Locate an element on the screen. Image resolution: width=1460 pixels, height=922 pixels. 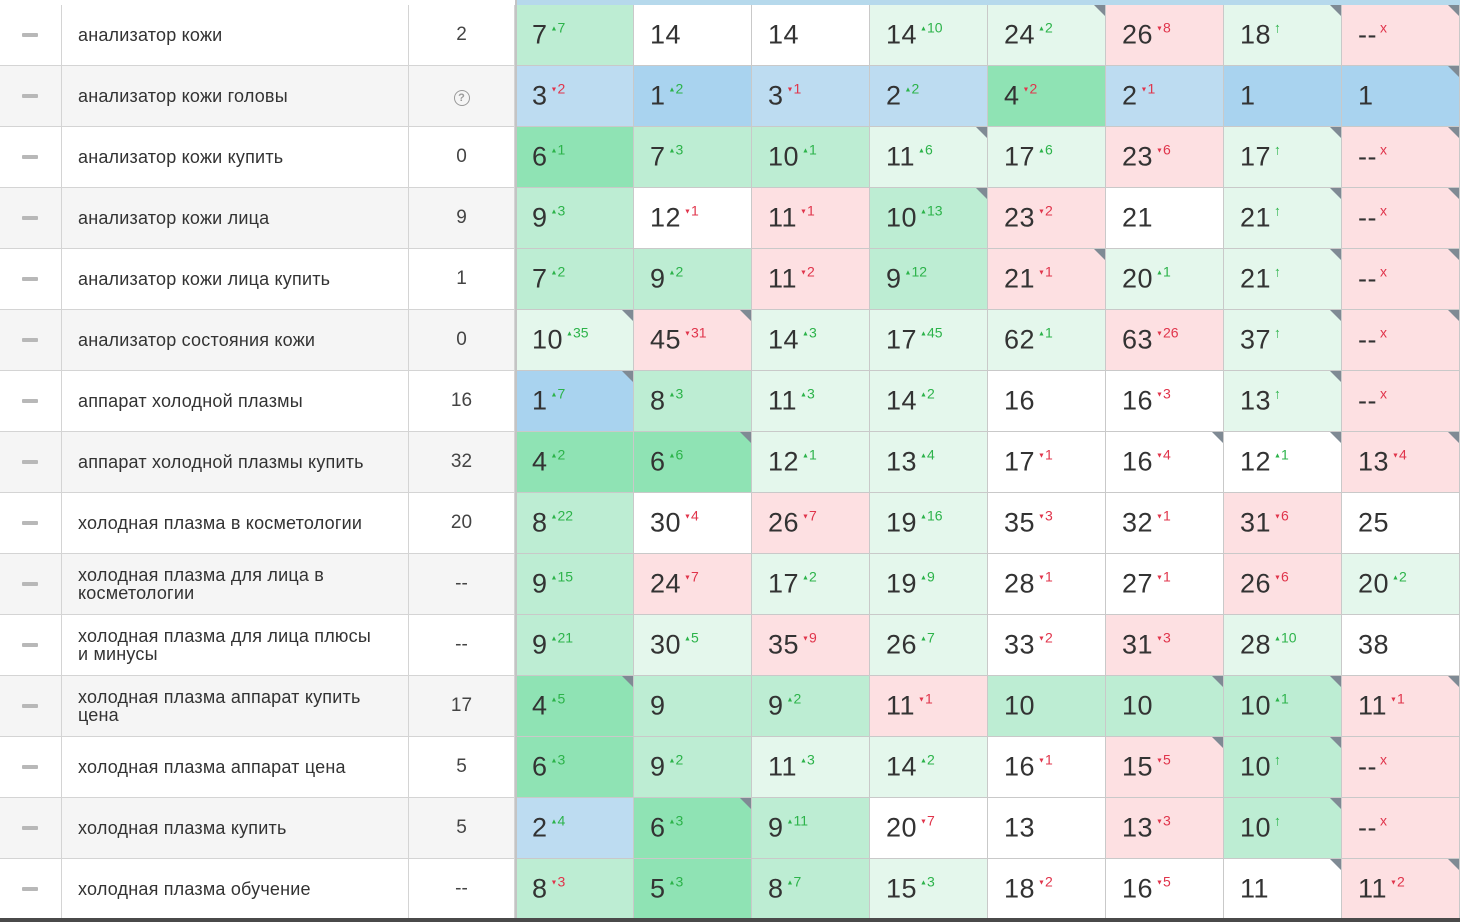
position-cell: 2 ▲4 is located at coordinates (575, 828).